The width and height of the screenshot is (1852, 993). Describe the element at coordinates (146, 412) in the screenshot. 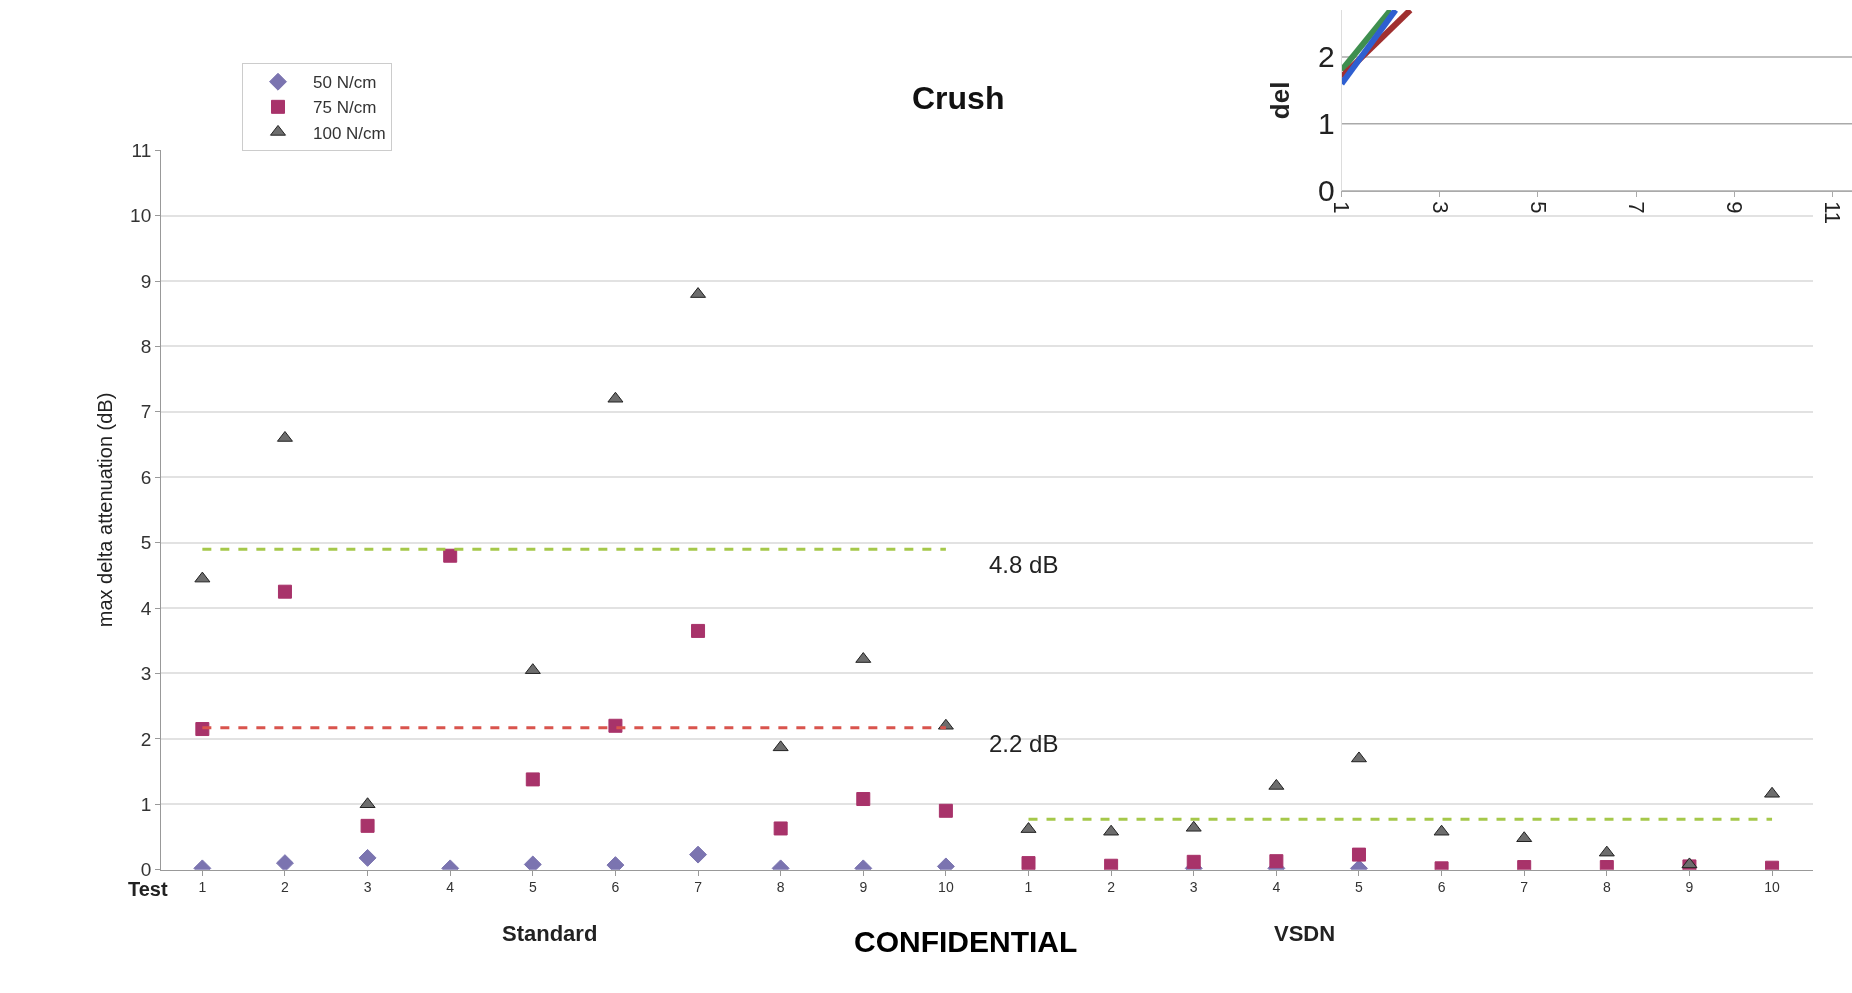

I see `y-tick-label: 7` at that location.